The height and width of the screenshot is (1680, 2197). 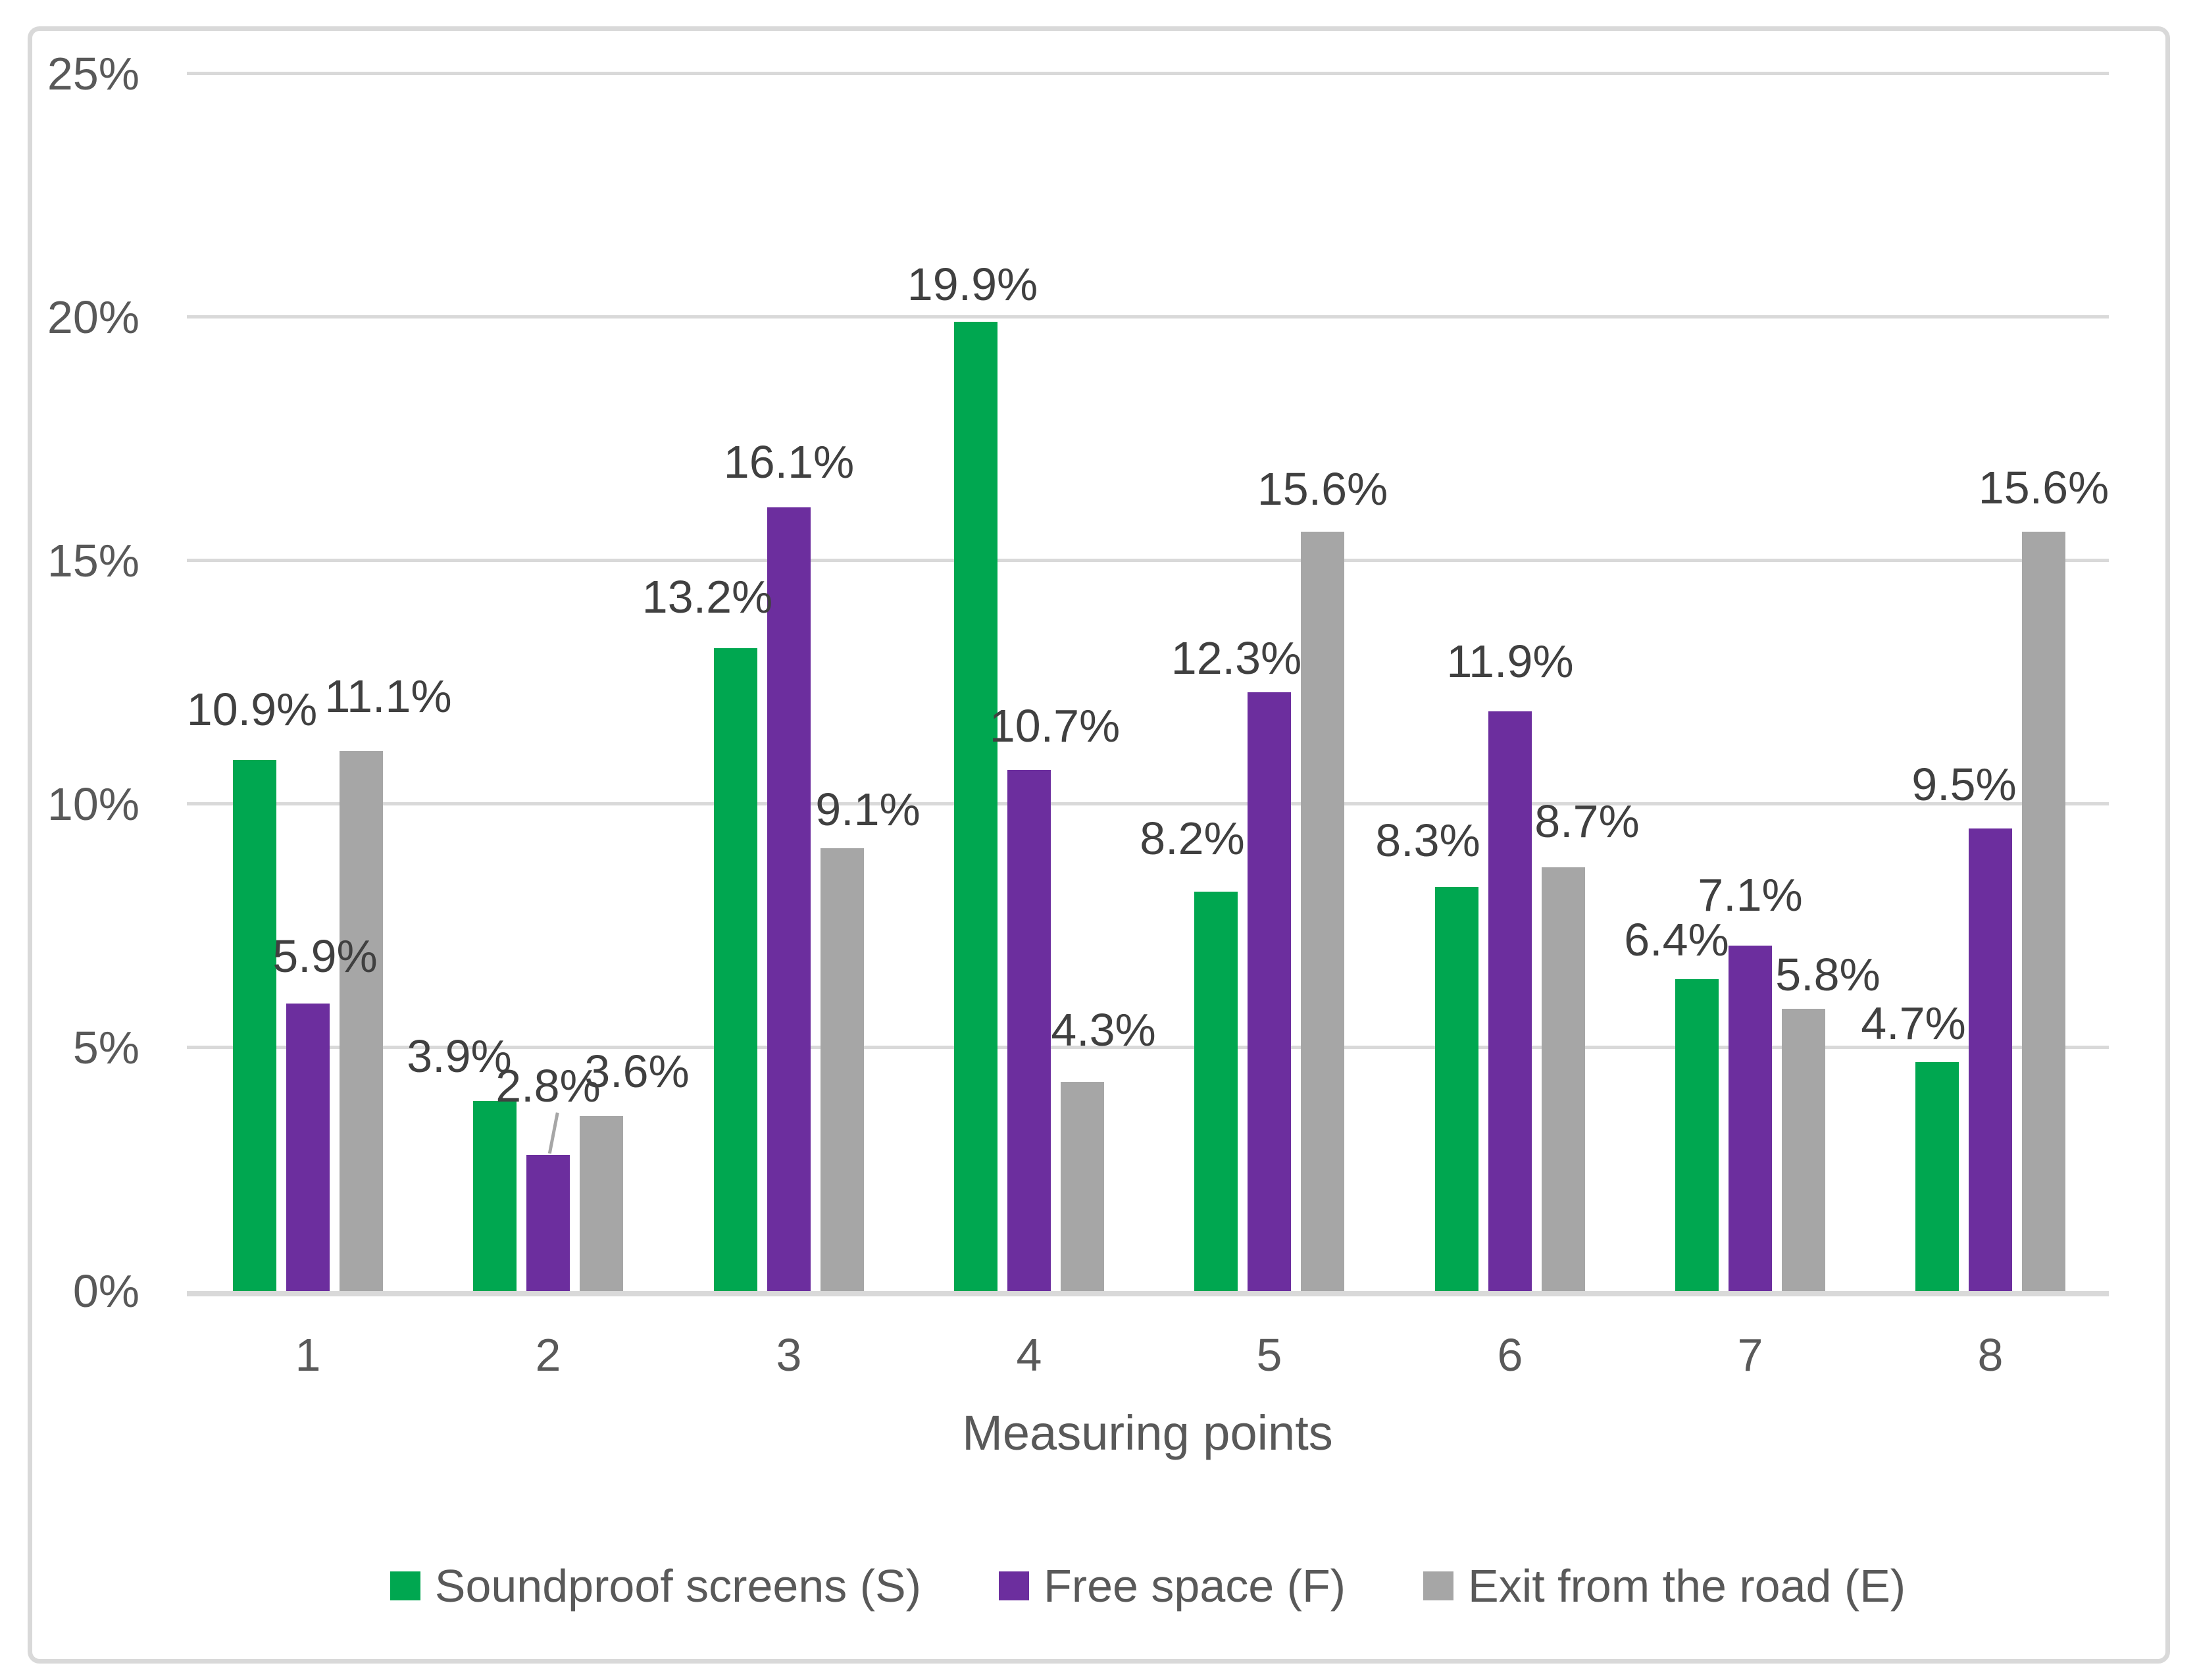 What do you see at coordinates (1677, 939) in the screenshot?
I see `bar-label: 6.4%` at bounding box center [1677, 939].